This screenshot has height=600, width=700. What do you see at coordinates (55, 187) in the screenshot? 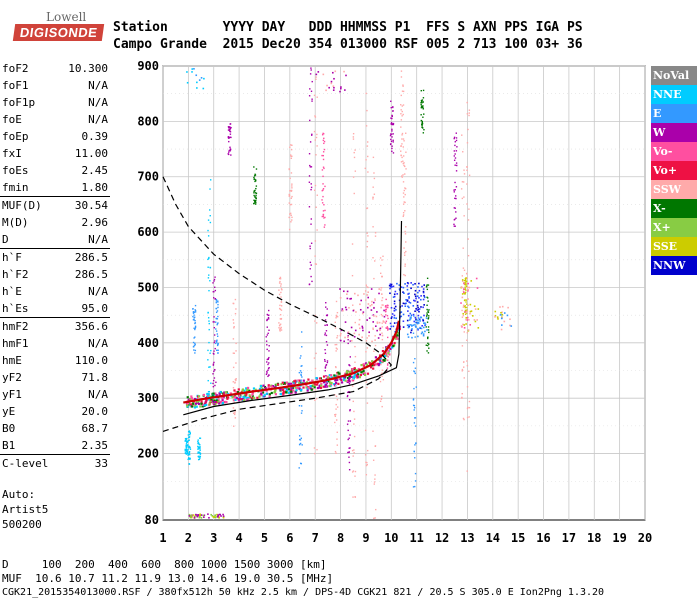
I see `param-row: fmin 1.80` at bounding box center [55, 187].